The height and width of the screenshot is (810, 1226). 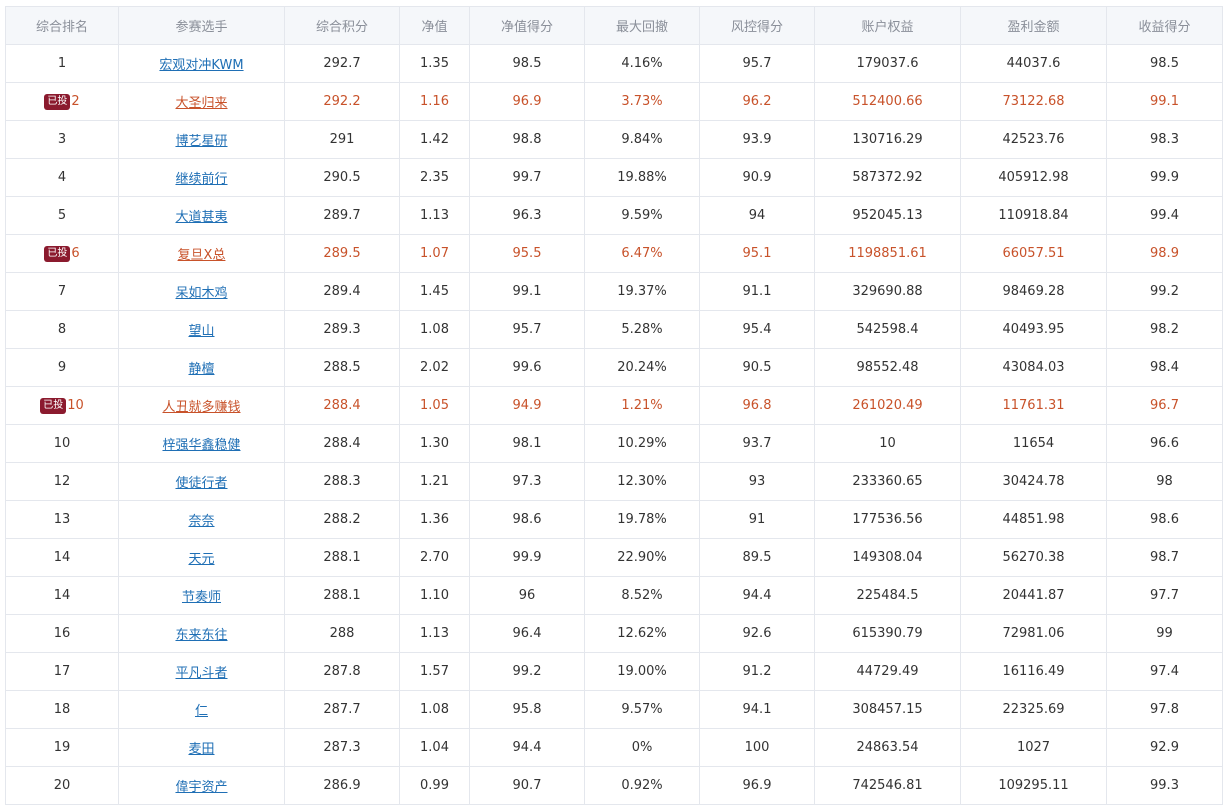 I want to click on cell-score: 288.3, so click(x=342, y=481).